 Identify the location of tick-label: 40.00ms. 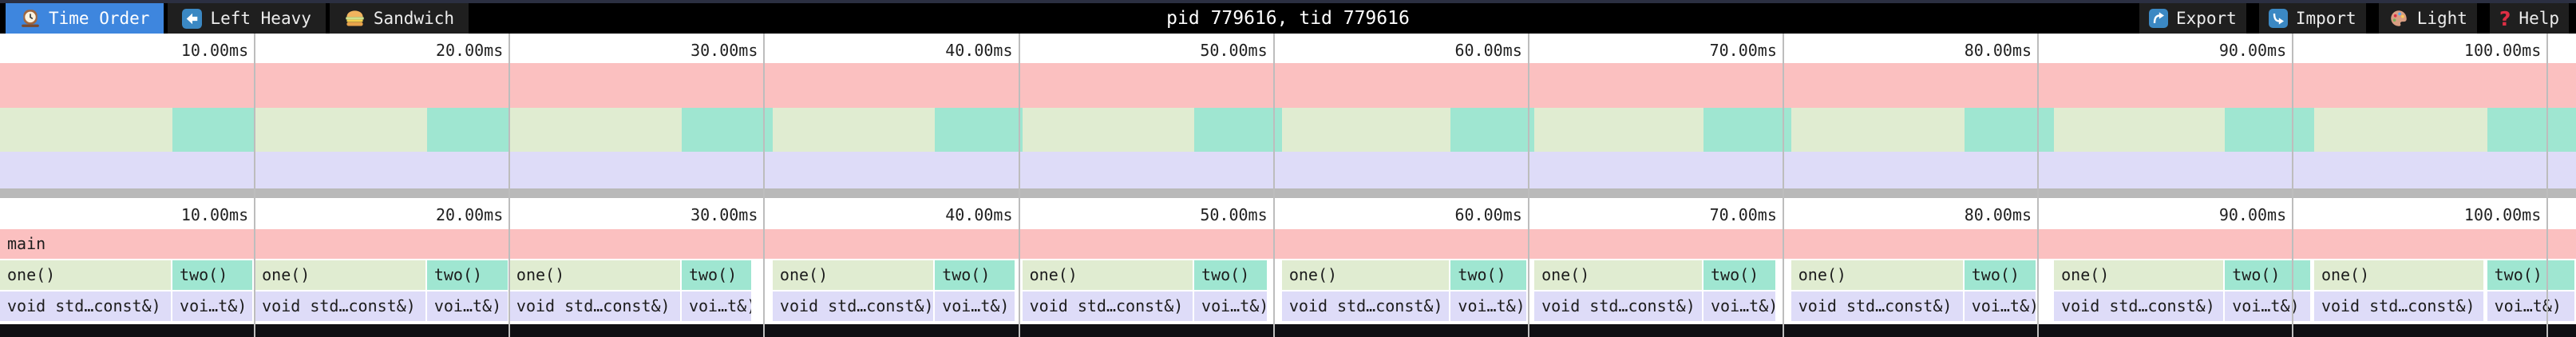
(979, 214).